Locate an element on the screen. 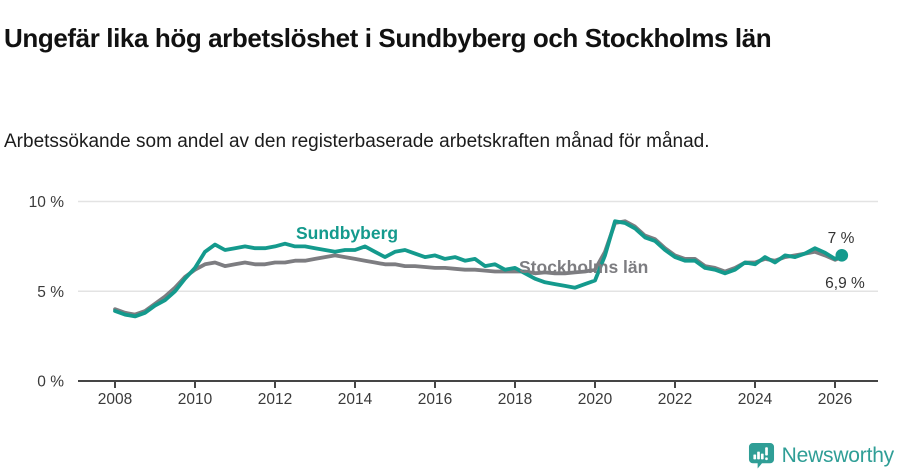 Image resolution: width=900 pixels, height=474 pixels. x-axis-tick-label: 2022 is located at coordinates (675, 399).